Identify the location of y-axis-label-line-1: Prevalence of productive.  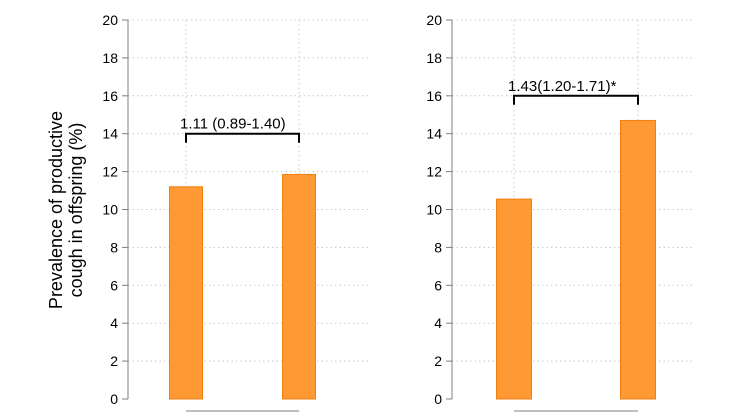
(56, 210).